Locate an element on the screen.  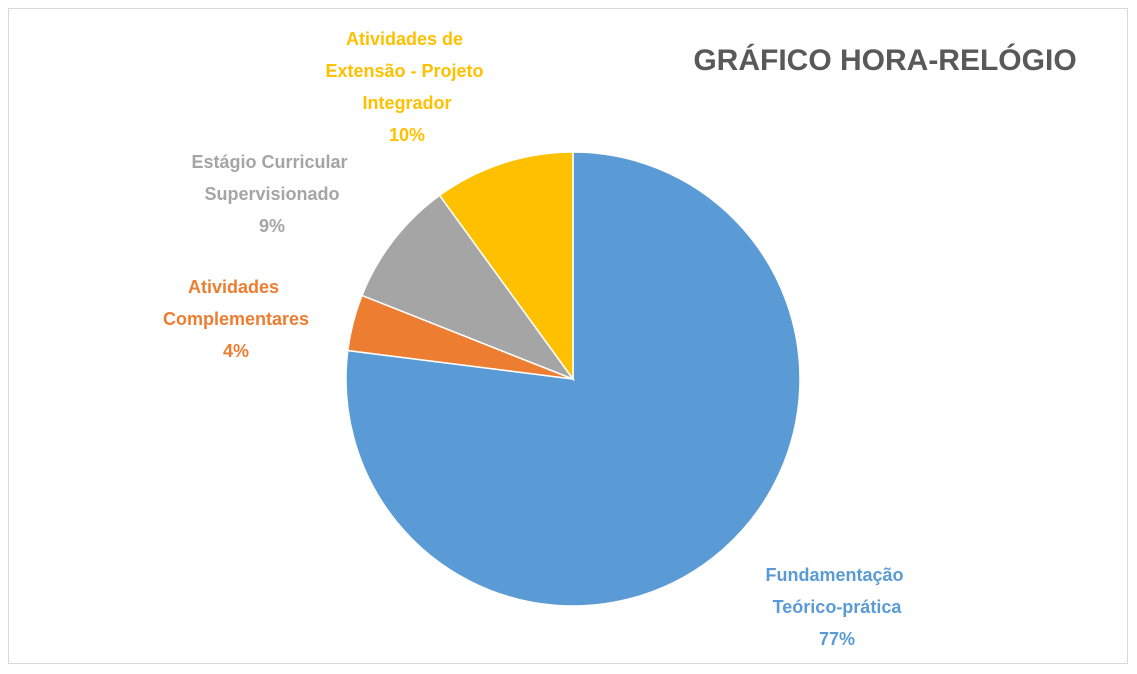
chart-title: GRÁFICO HORA-RELÓGIO is located at coordinates (884, 60).